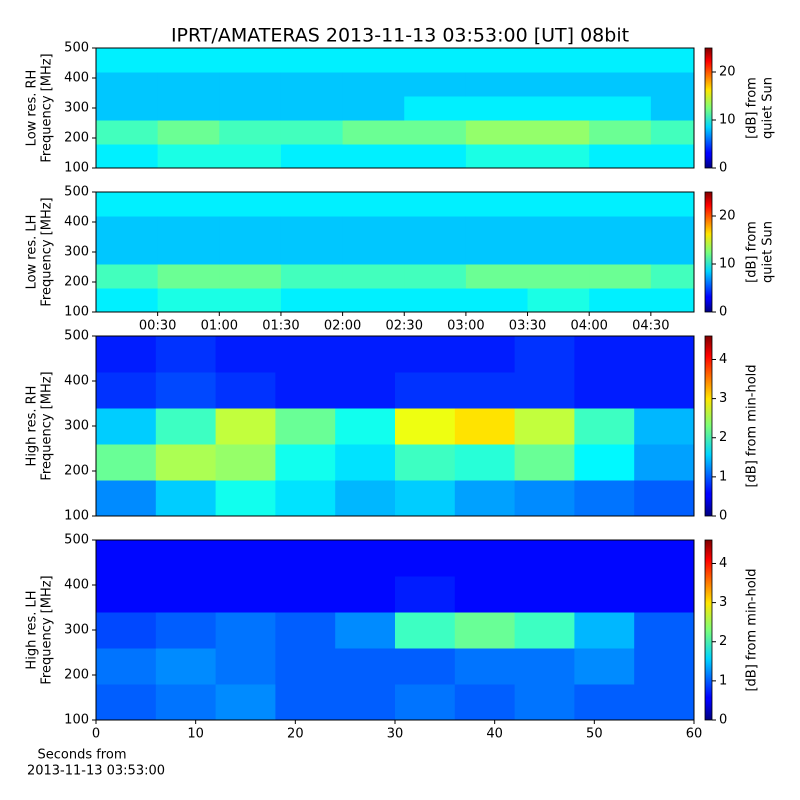 The image size is (800, 800). I want to click on y-axis-label: High res. LH, so click(32, 629).